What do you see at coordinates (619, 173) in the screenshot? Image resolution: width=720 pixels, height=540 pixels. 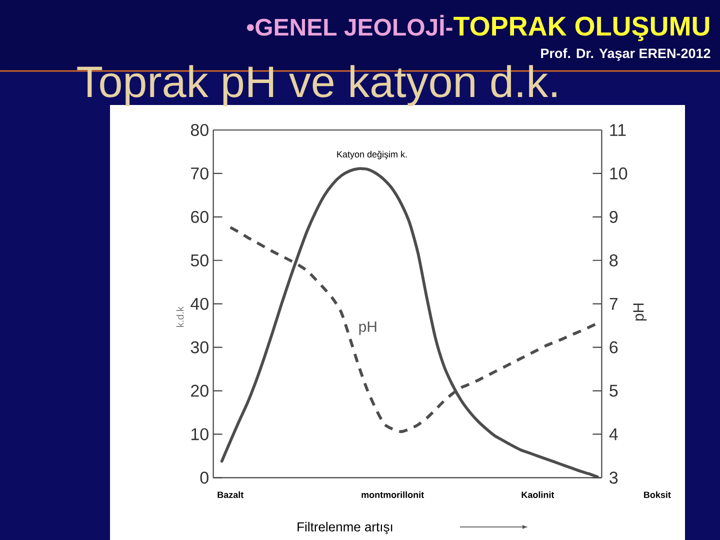 I see `y2-tick-label: 10` at bounding box center [619, 173].